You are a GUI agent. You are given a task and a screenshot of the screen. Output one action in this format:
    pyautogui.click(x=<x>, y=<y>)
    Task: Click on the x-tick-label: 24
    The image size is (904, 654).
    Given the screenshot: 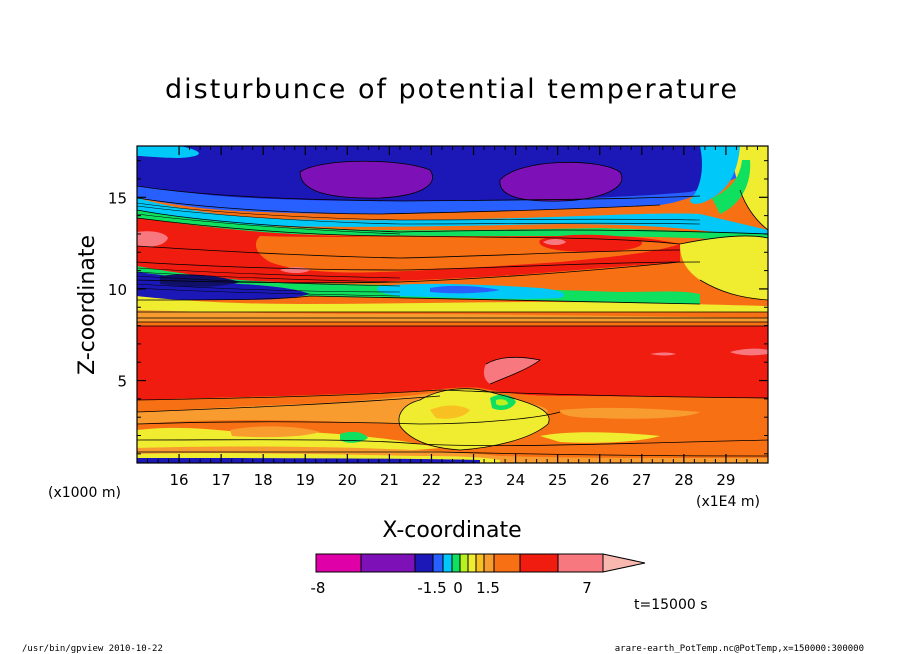 What is the action you would take?
    pyautogui.click(x=515, y=480)
    